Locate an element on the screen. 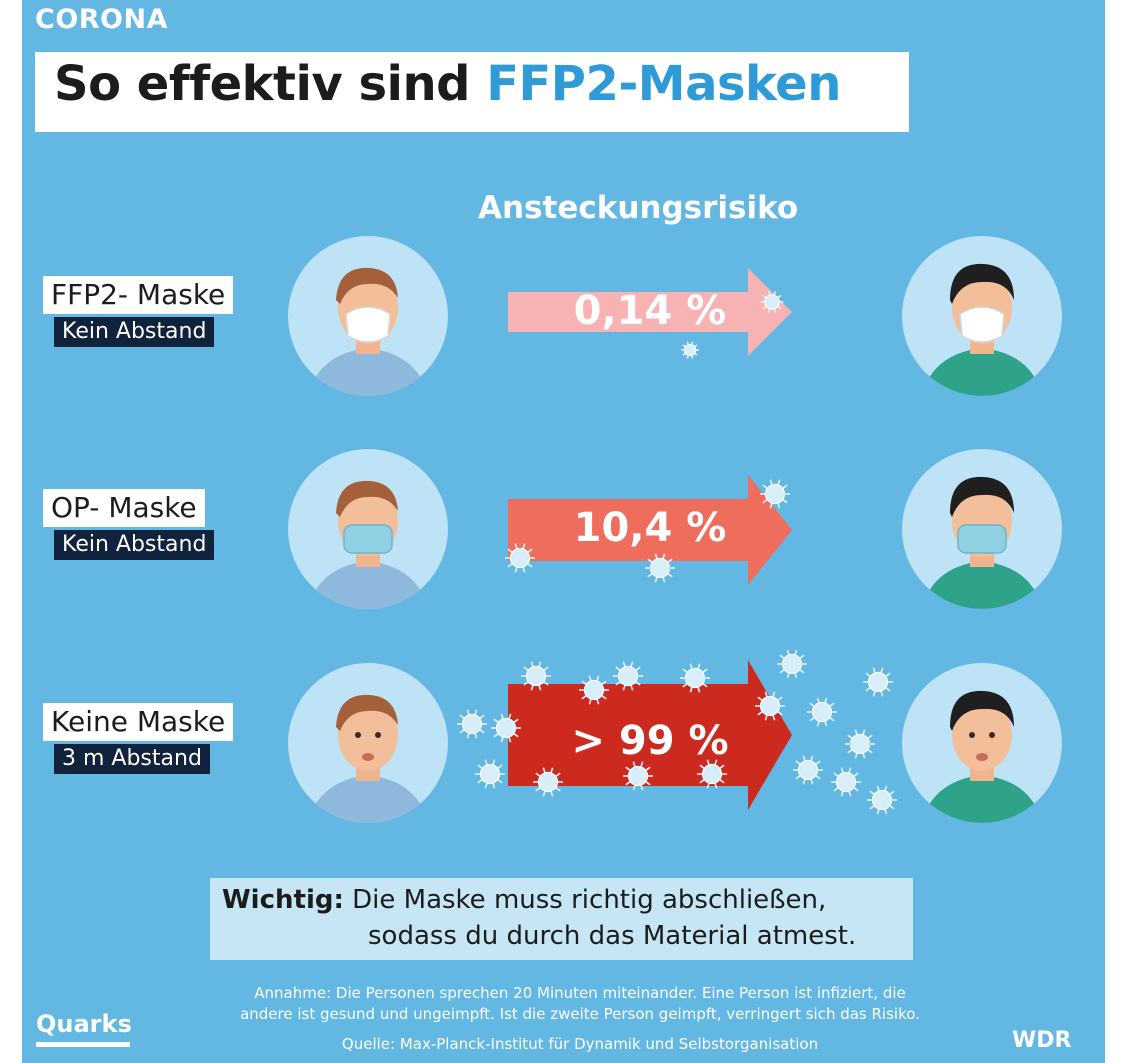 This screenshot has width=1125, height=1063. person-right-op is located at coordinates (982, 529).